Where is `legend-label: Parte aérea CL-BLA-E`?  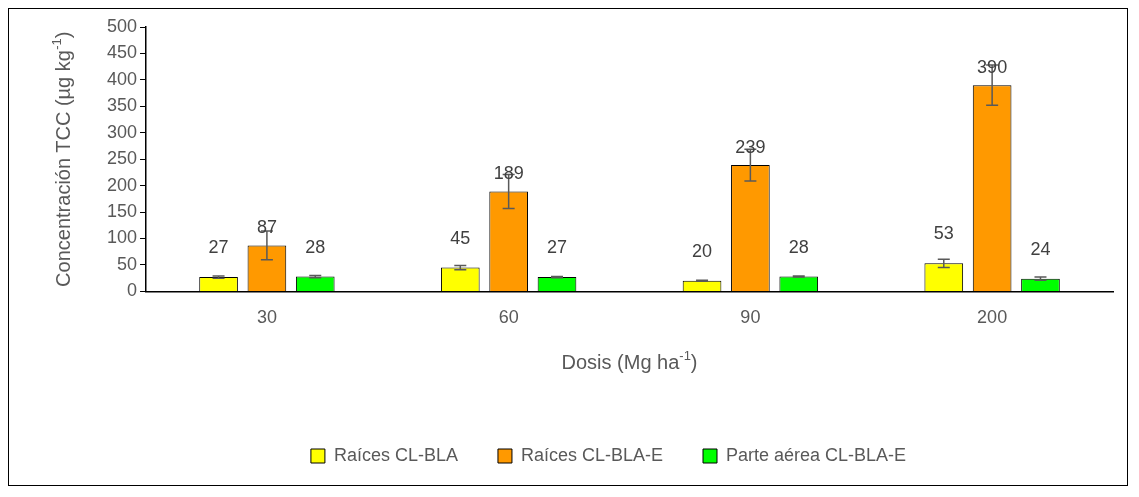 legend-label: Parte aérea CL-BLA-E is located at coordinates (816, 454).